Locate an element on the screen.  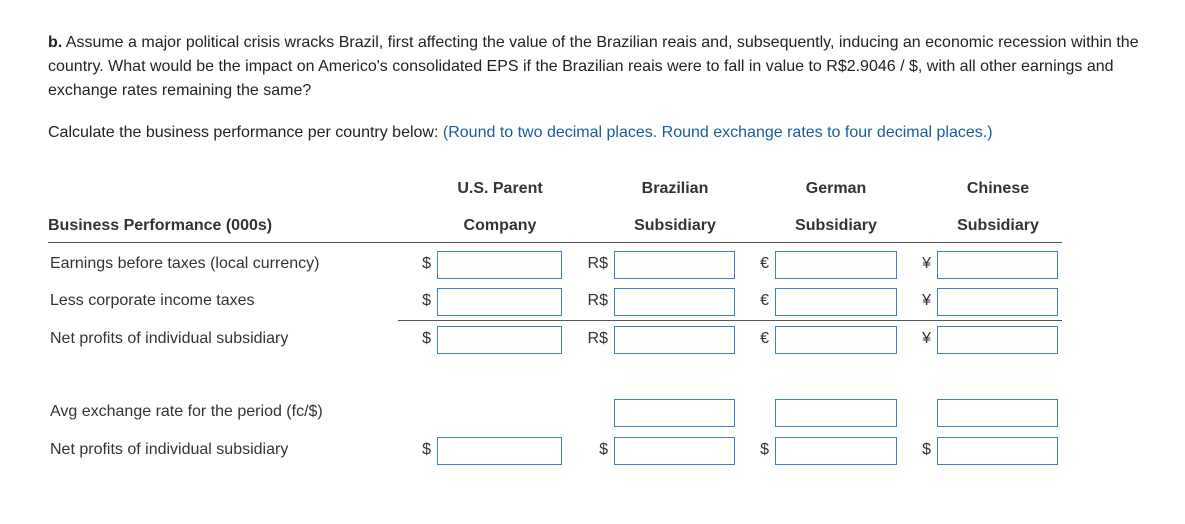
column-header-top: German is located at coordinates (836, 188).